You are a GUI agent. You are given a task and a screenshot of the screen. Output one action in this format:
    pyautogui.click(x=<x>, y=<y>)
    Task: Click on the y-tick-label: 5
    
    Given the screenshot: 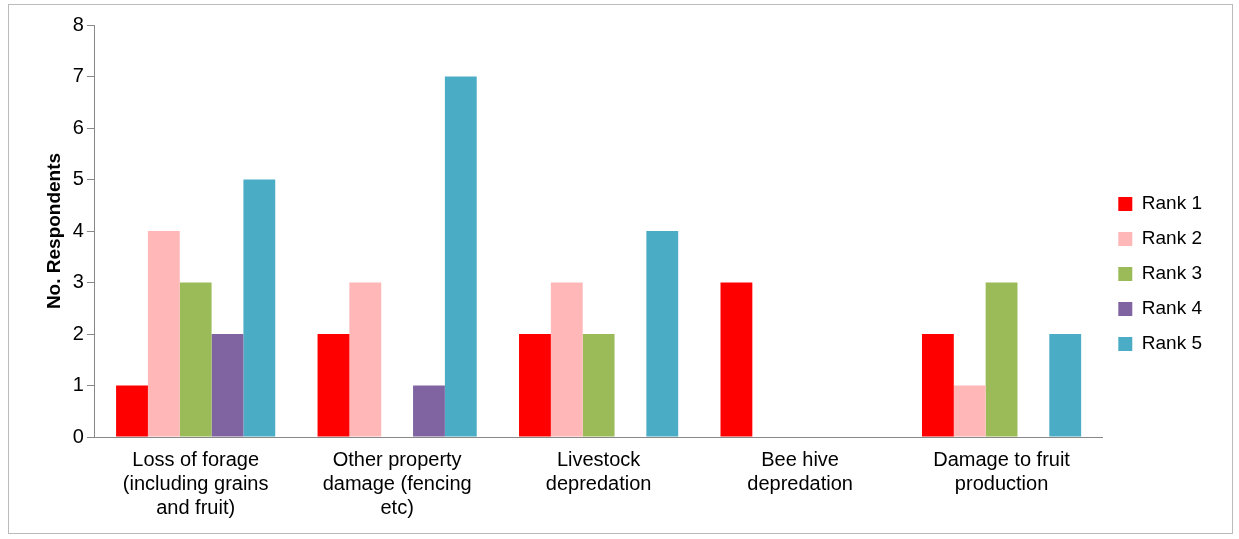 What is the action you would take?
    pyautogui.click(x=78, y=178)
    